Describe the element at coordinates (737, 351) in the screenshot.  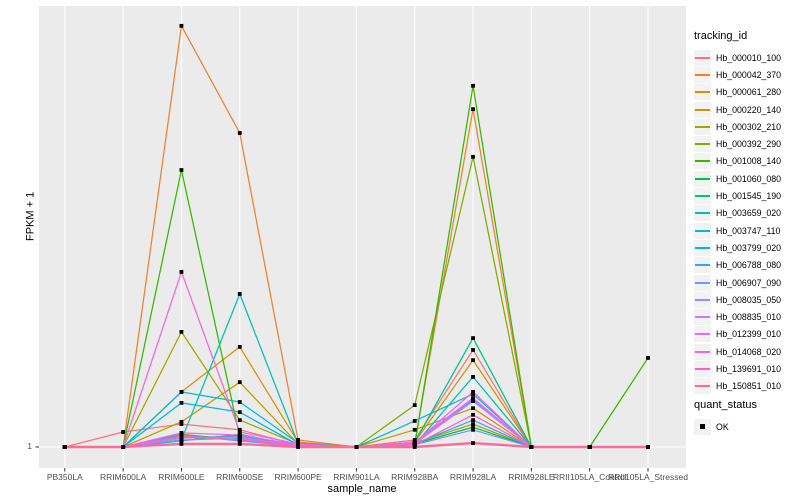
I see `legend-item-Hb_014068_020: Hb_014068_020` at that location.